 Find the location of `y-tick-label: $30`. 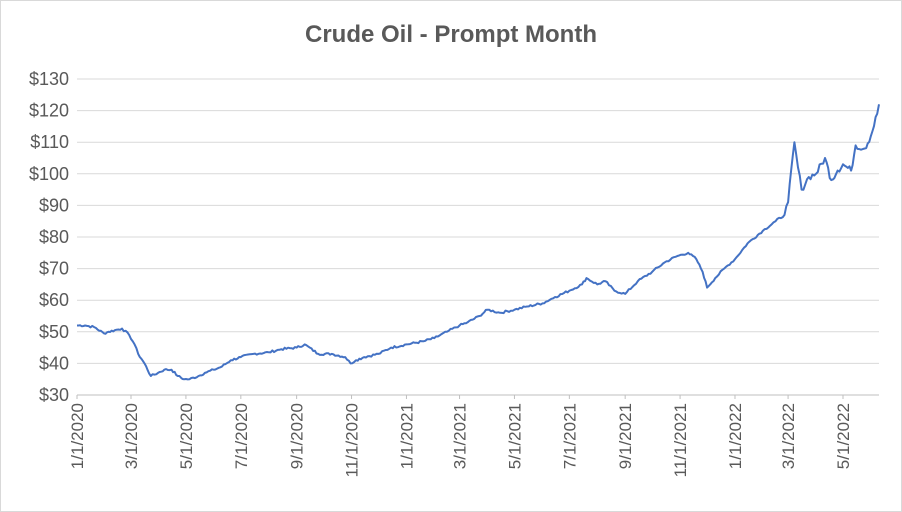

y-tick-label: $30 is located at coordinates (54, 395).